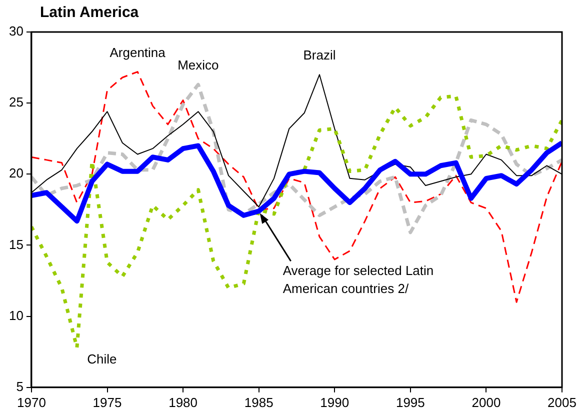  What do you see at coordinates (486, 402) in the screenshot?
I see `x-tick-label: 2000` at bounding box center [486, 402].